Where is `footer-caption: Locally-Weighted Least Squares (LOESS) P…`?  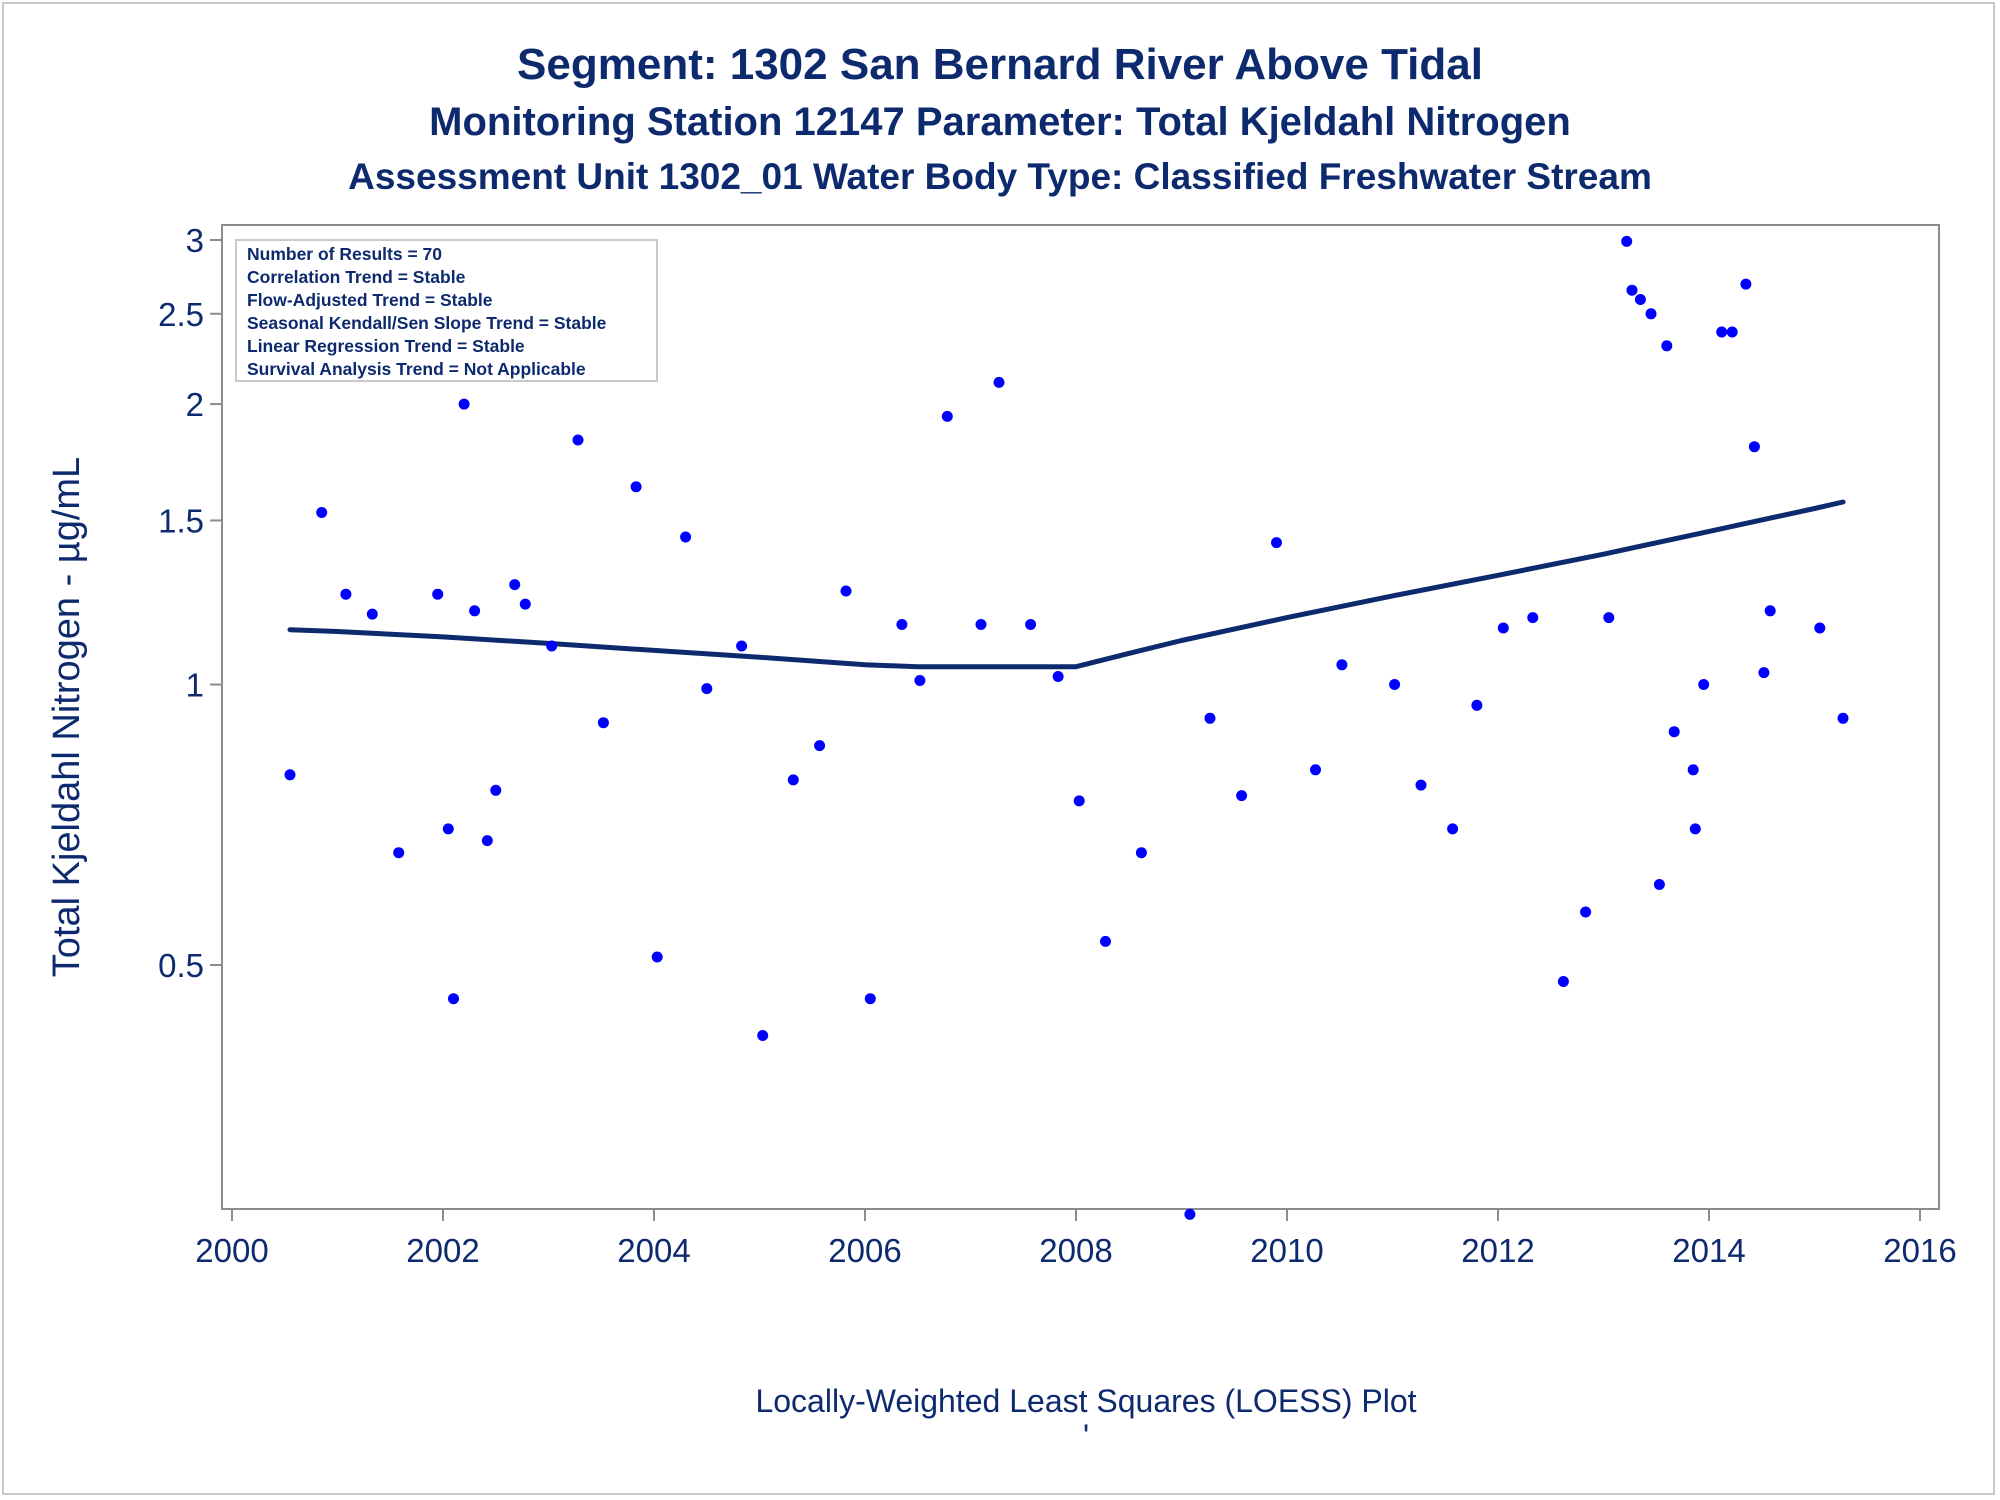 footer-caption: Locally-Weighted Least Squares (LOESS) P… is located at coordinates (1085, 1401).